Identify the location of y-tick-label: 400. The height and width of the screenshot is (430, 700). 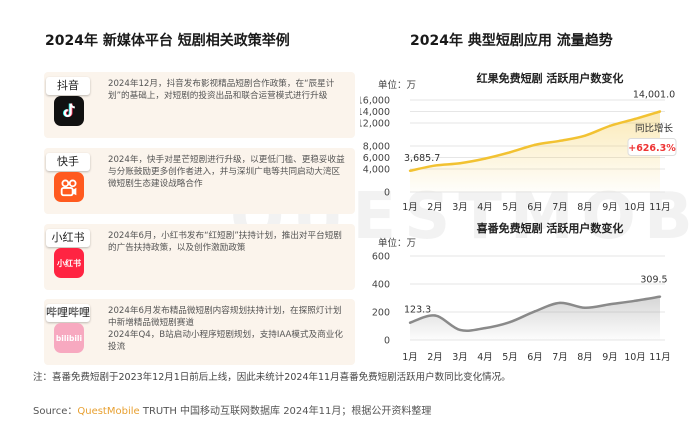
(381, 285).